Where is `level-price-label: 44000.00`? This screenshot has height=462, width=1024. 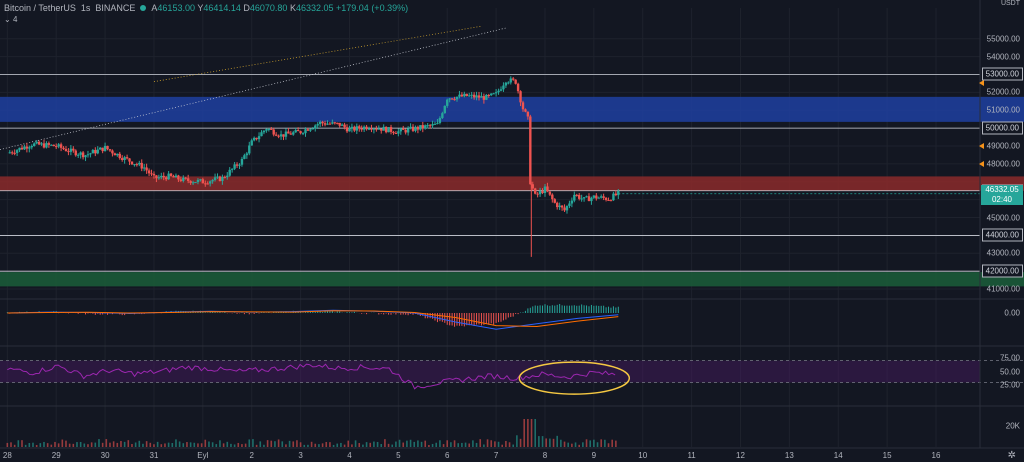 level-price-label: 44000.00 is located at coordinates (1002, 235).